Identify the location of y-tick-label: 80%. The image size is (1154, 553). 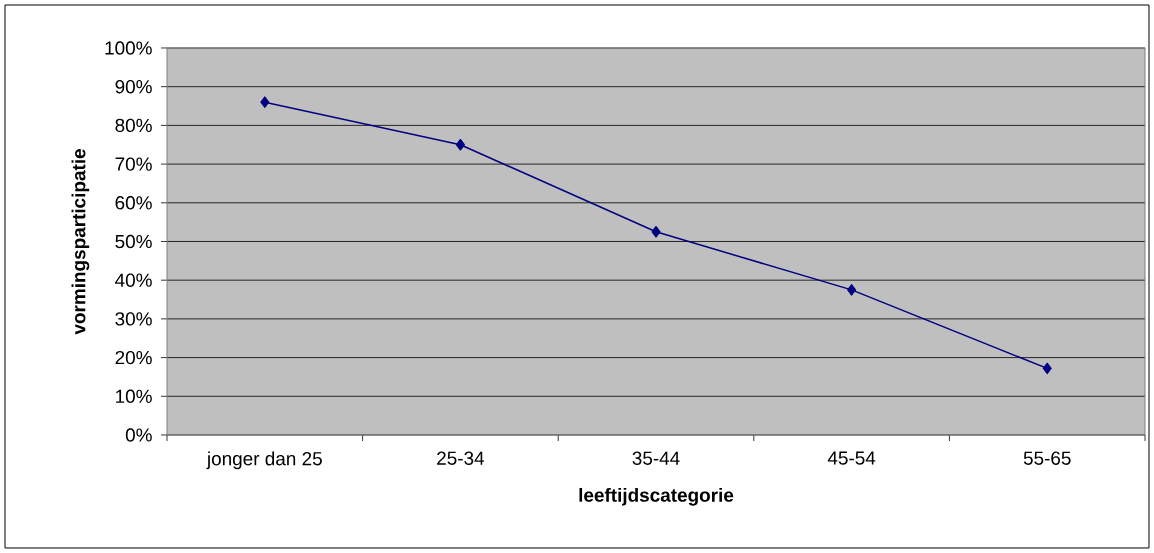
(133, 125).